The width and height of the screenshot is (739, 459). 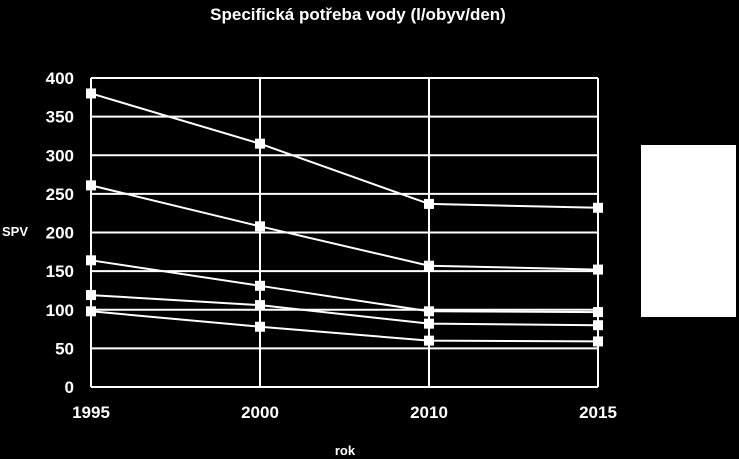 I want to click on y-tick-label: 400, so click(x=60, y=78).